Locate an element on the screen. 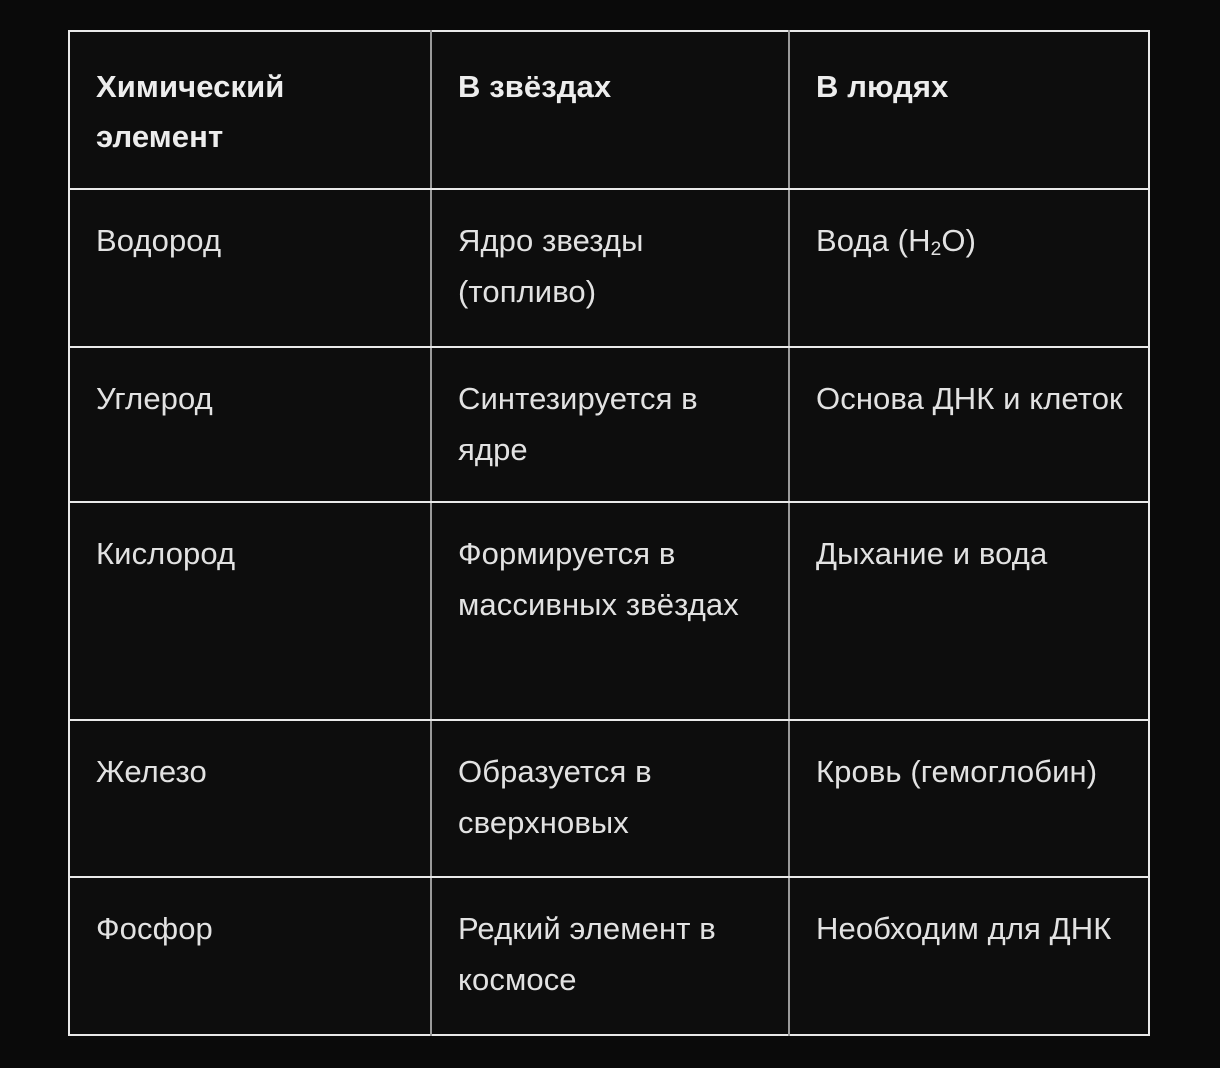  cell-element-name: Кислород is located at coordinates (250, 612).